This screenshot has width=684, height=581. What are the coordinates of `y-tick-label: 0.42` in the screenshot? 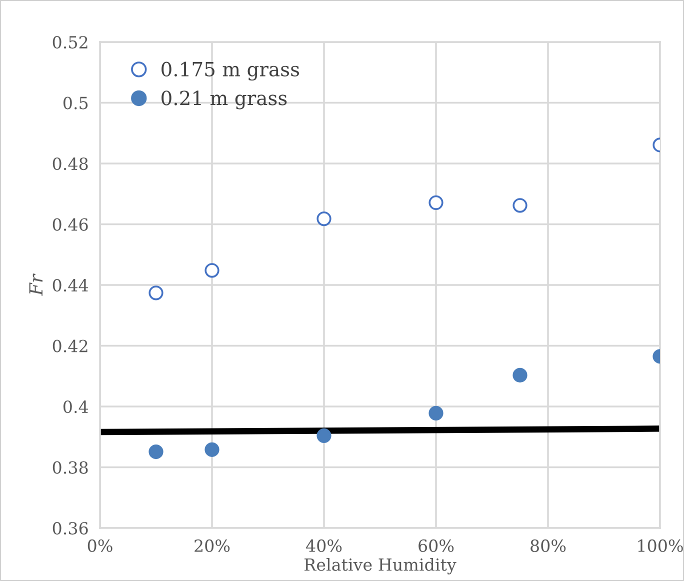 It's located at (70, 346).